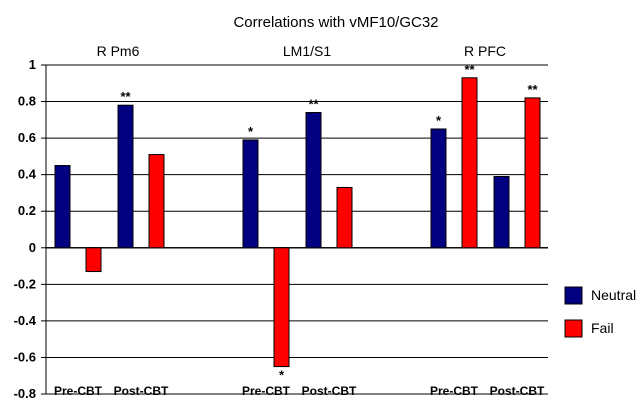 The width and height of the screenshot is (644, 404). What do you see at coordinates (27, 174) in the screenshot?
I see `y-tick-label: 0.4` at bounding box center [27, 174].